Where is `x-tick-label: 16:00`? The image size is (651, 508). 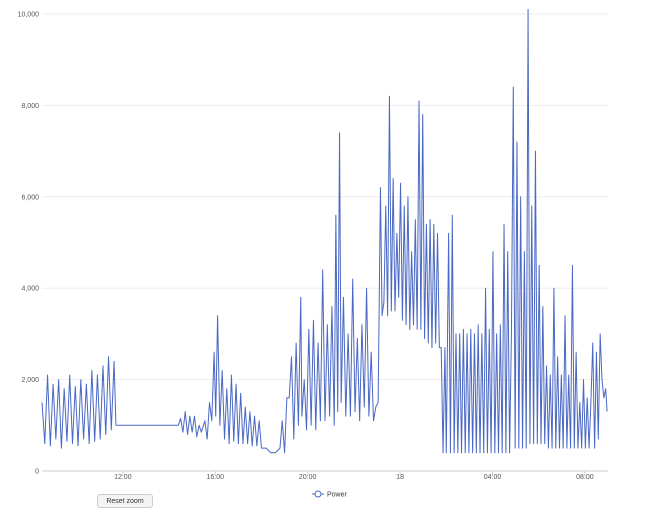 x-tick-label: 16:00 is located at coordinates (215, 477).